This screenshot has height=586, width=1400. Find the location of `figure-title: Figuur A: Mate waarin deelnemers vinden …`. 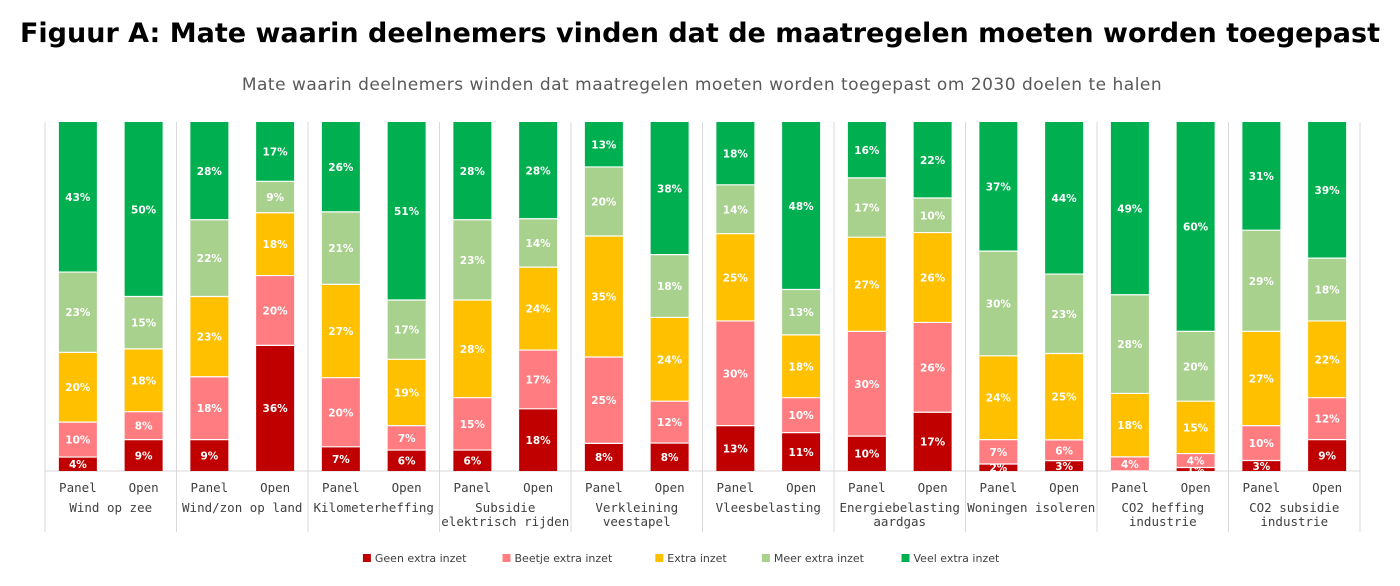

figure-title: Figuur A: Mate waarin deelnemers vinden … is located at coordinates (700, 33).